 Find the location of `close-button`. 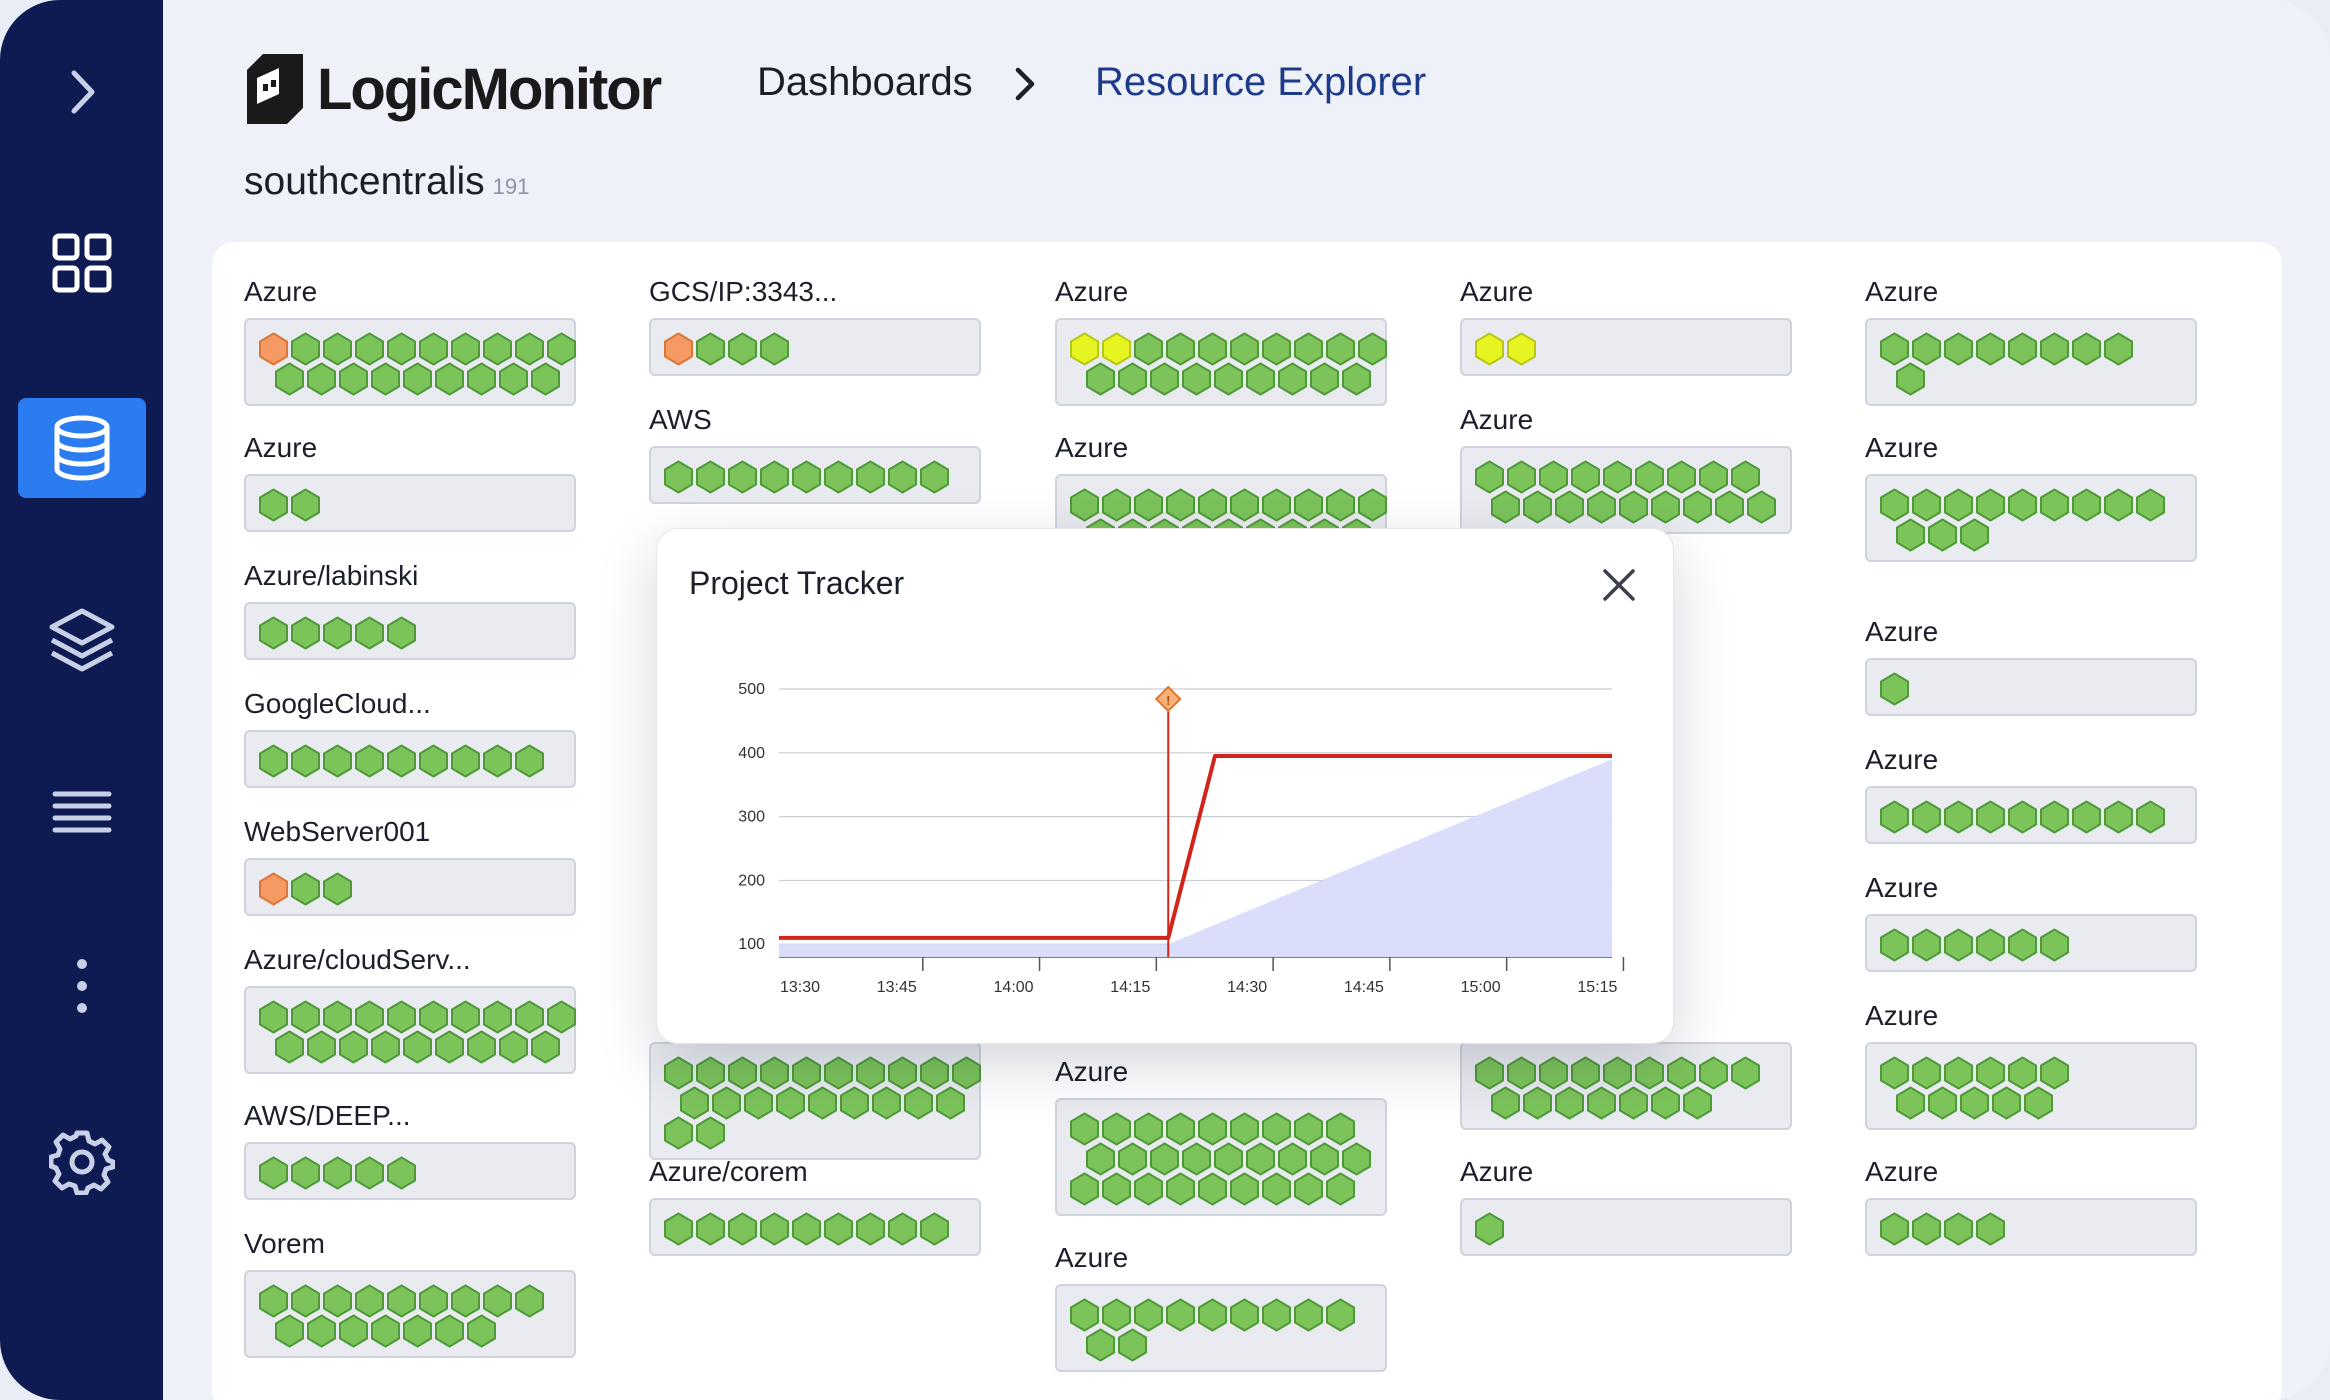

close-button is located at coordinates (1619, 585).